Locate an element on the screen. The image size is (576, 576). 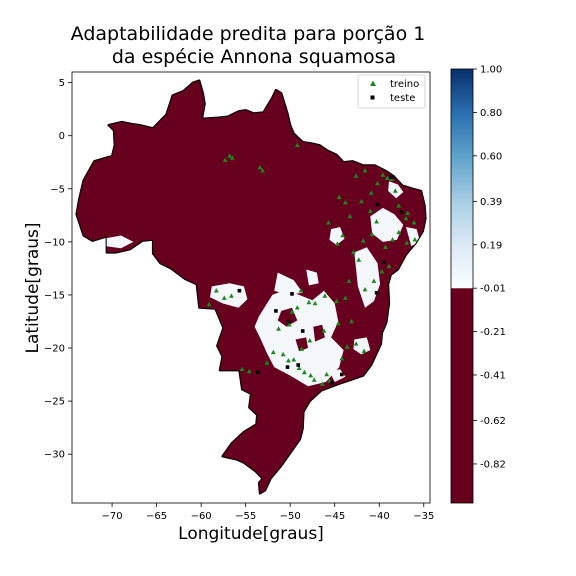
legend-teste-label: teste is located at coordinates (402, 98).